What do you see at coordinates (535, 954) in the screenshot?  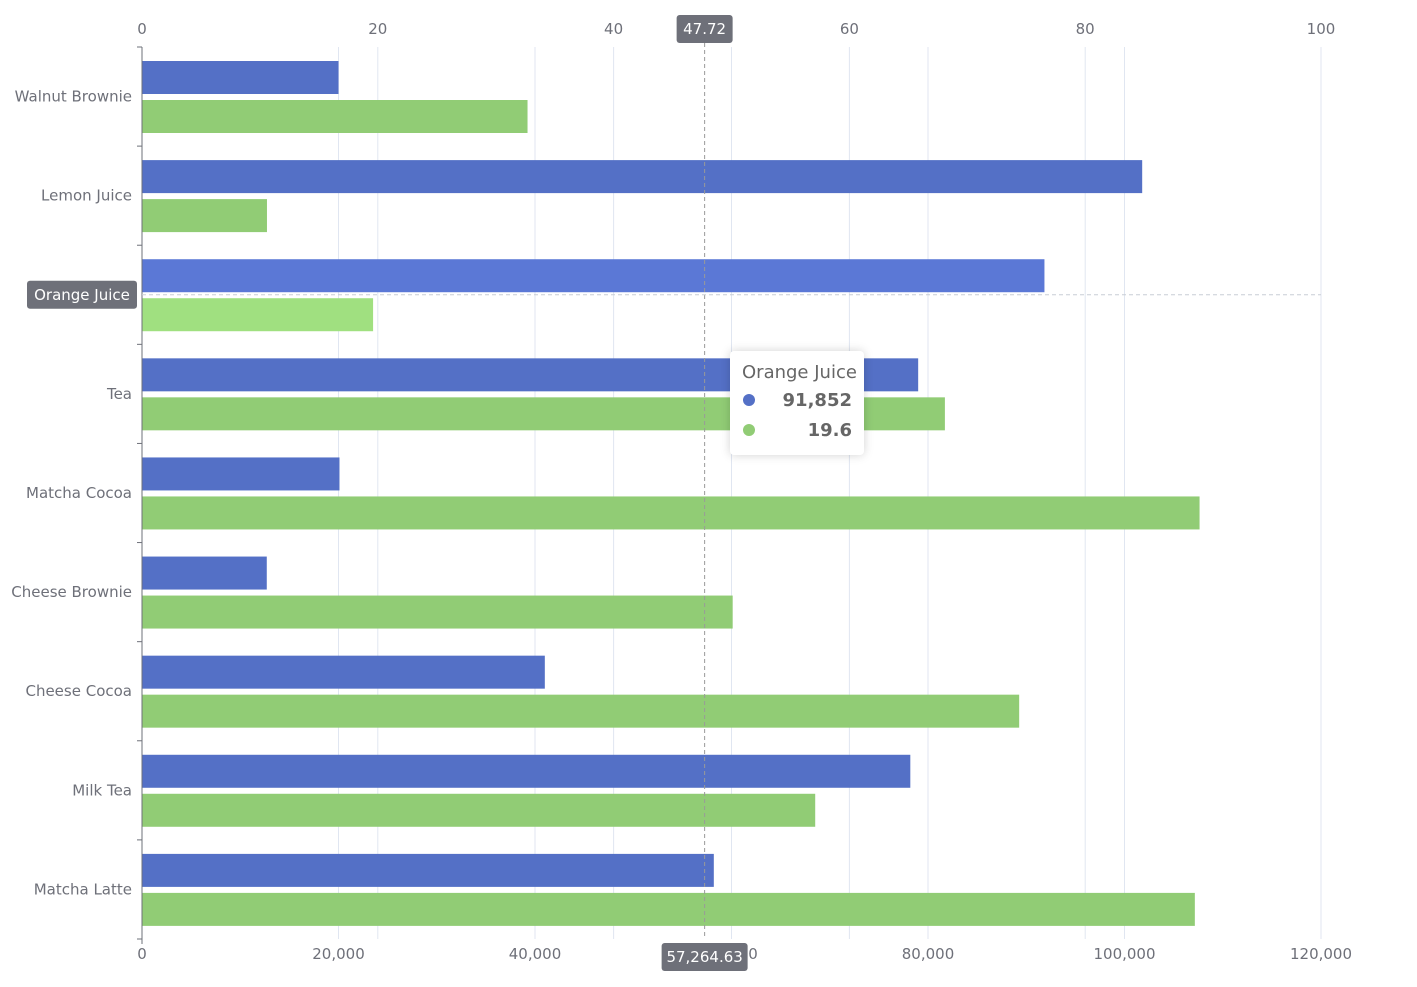 I see `x-axis-bottom-tick-label: 40,000` at bounding box center [535, 954].